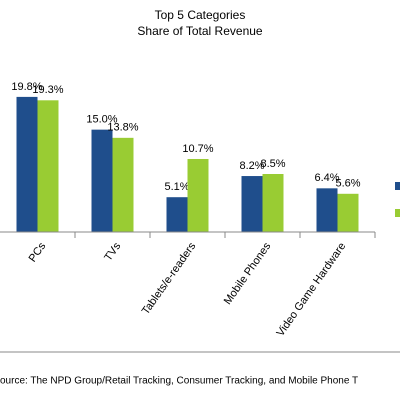 Image resolution: width=400 pixels, height=400 pixels. What do you see at coordinates (197, 149) in the screenshot?
I see `data-label: 10.7%` at bounding box center [197, 149].